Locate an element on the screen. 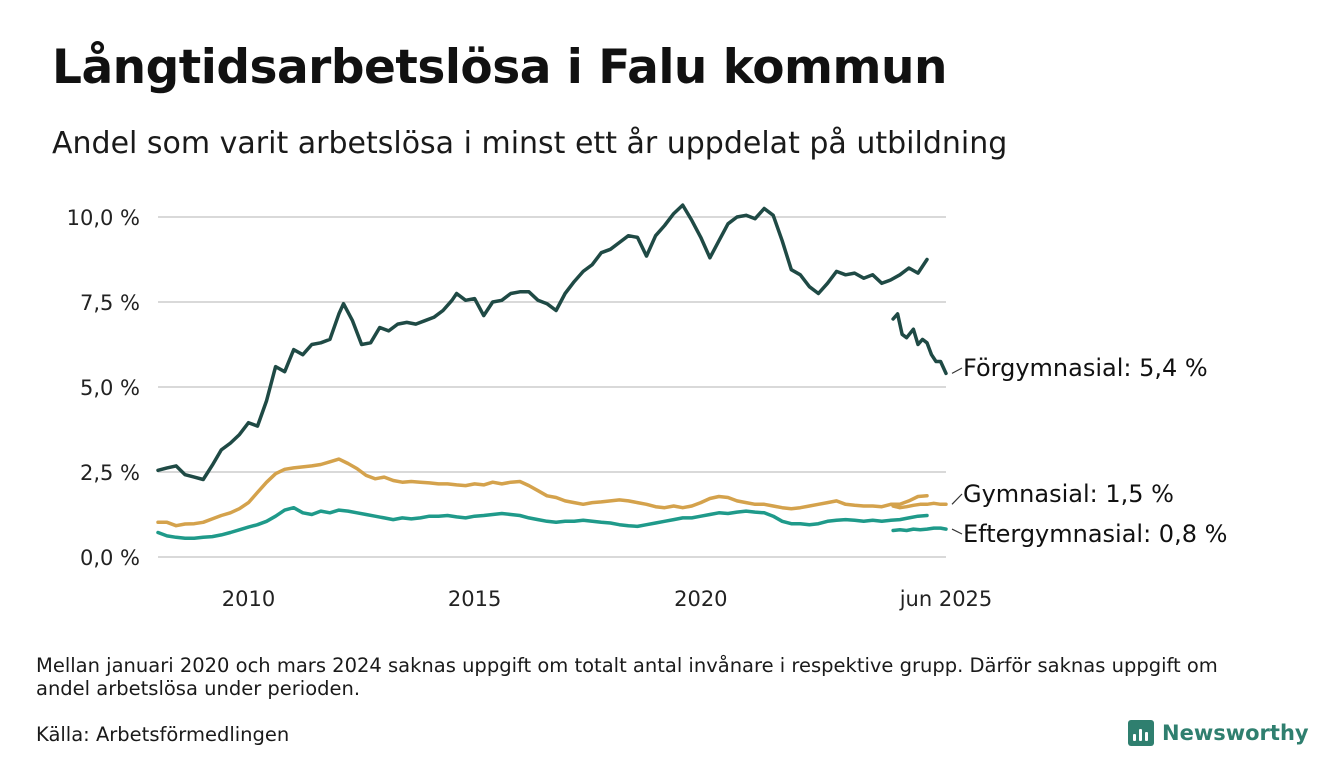  y-tick-label: 2,5 % is located at coordinates (110, 473).